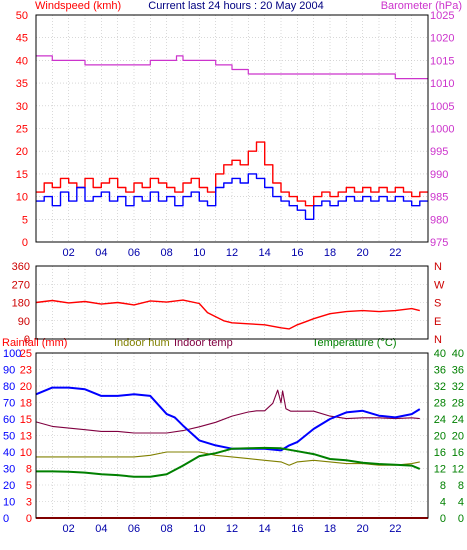 Image resolution: width=467 pixels, height=550 pixels. Describe the element at coordinates (330, 529) in the screenshot. I see `x-tick-label-bottom: 18` at that location.